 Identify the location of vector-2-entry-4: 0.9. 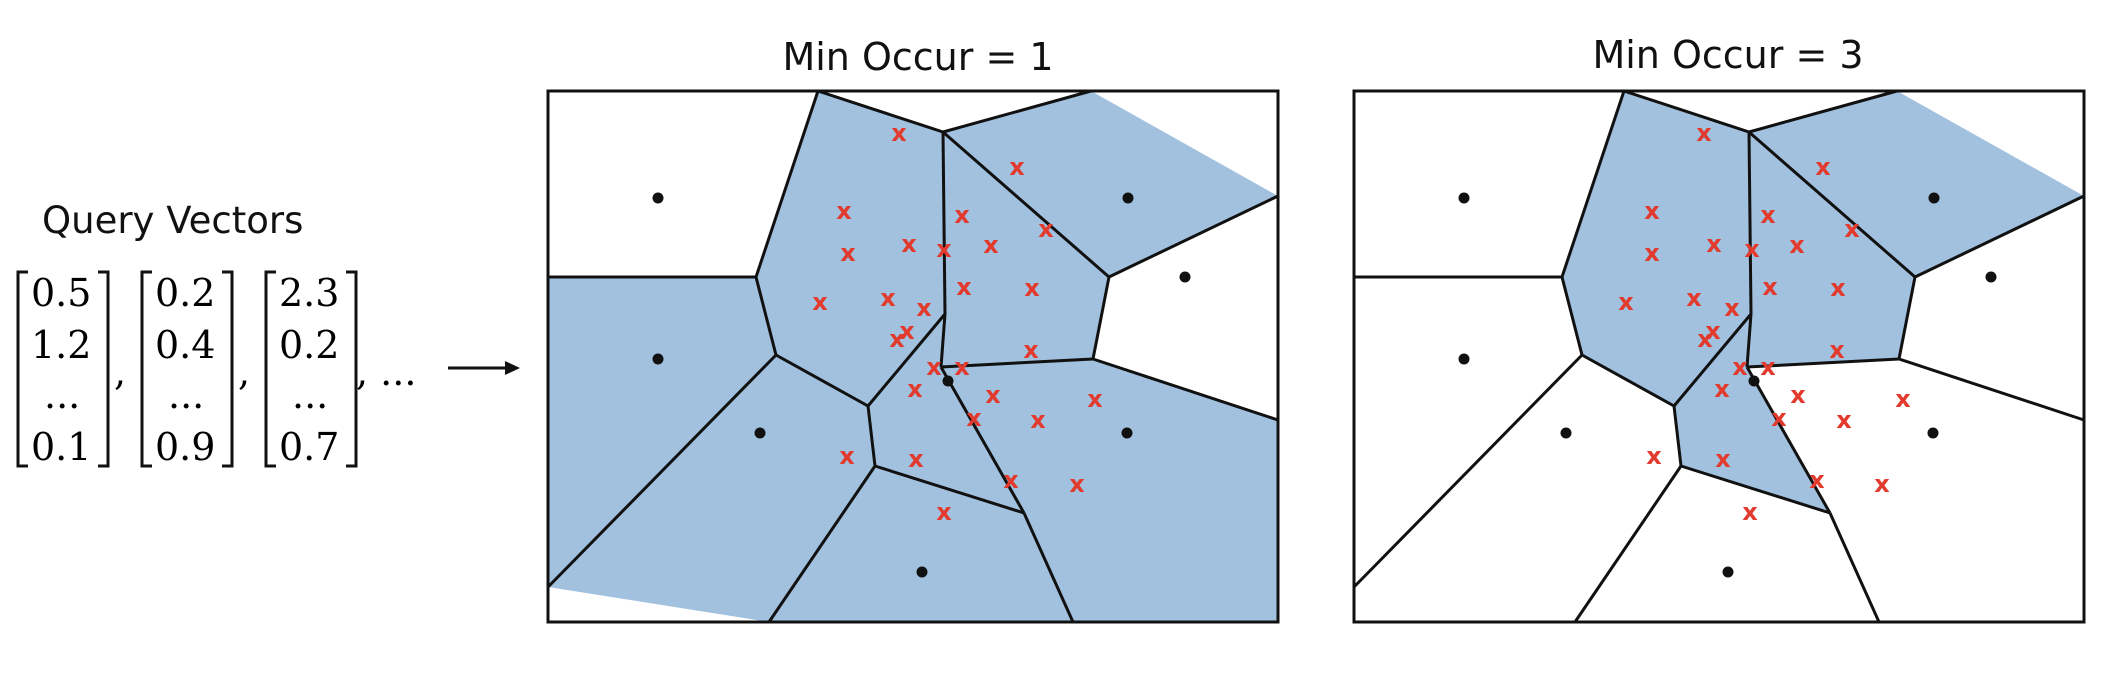
(185, 447).